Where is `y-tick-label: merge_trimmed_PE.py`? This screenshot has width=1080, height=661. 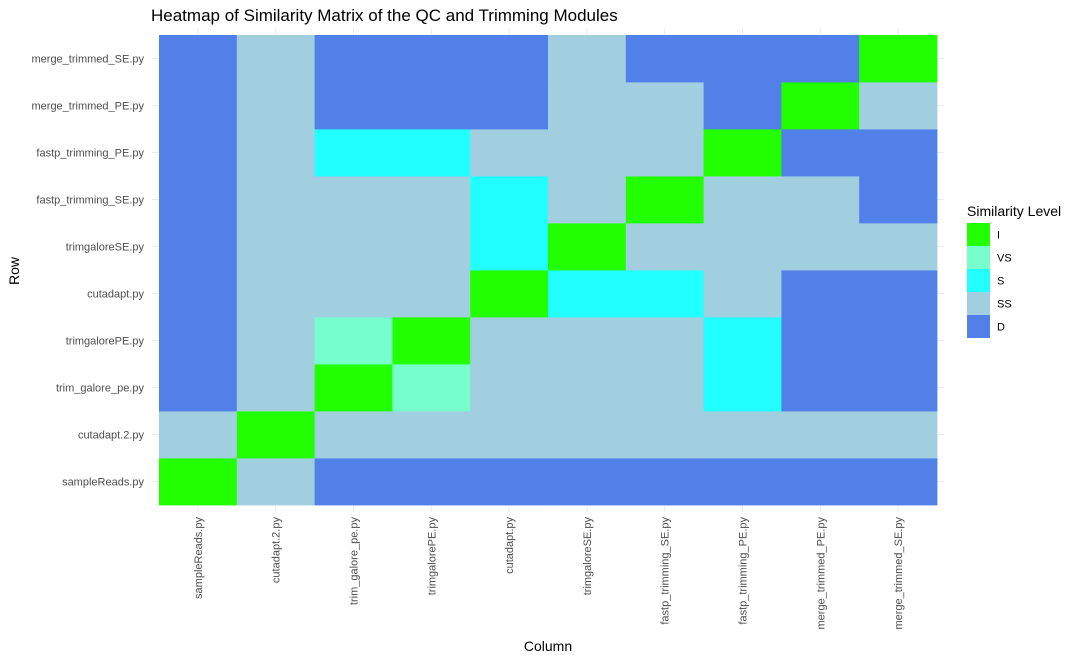 y-tick-label: merge_trimmed_PE.py is located at coordinates (88, 107).